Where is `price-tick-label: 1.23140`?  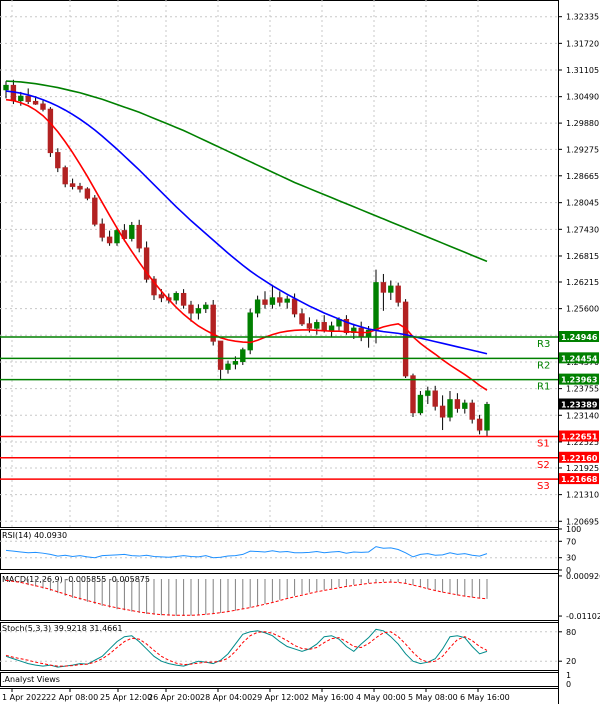
price-tick-label: 1.23140 is located at coordinates (582, 415).